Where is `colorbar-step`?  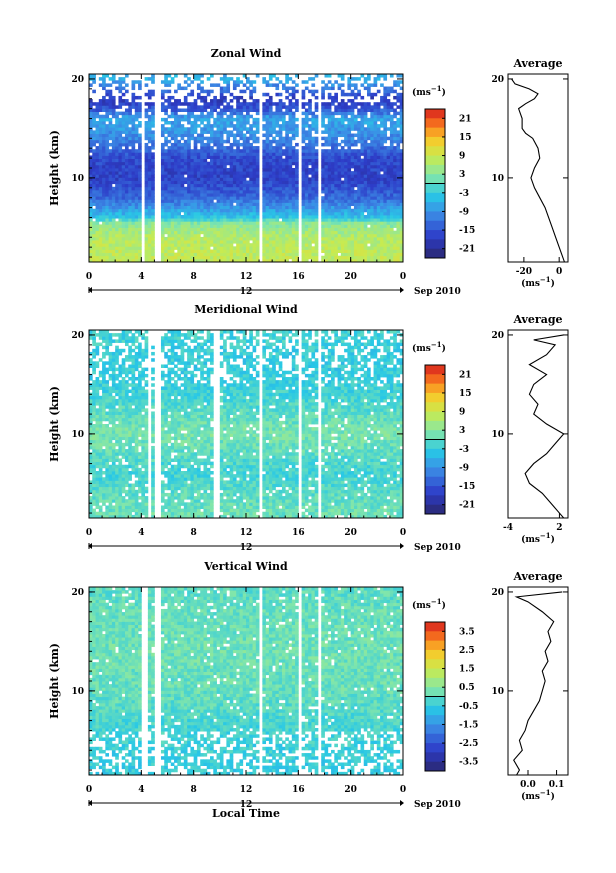
colorbar-step is located at coordinates (435, 253).